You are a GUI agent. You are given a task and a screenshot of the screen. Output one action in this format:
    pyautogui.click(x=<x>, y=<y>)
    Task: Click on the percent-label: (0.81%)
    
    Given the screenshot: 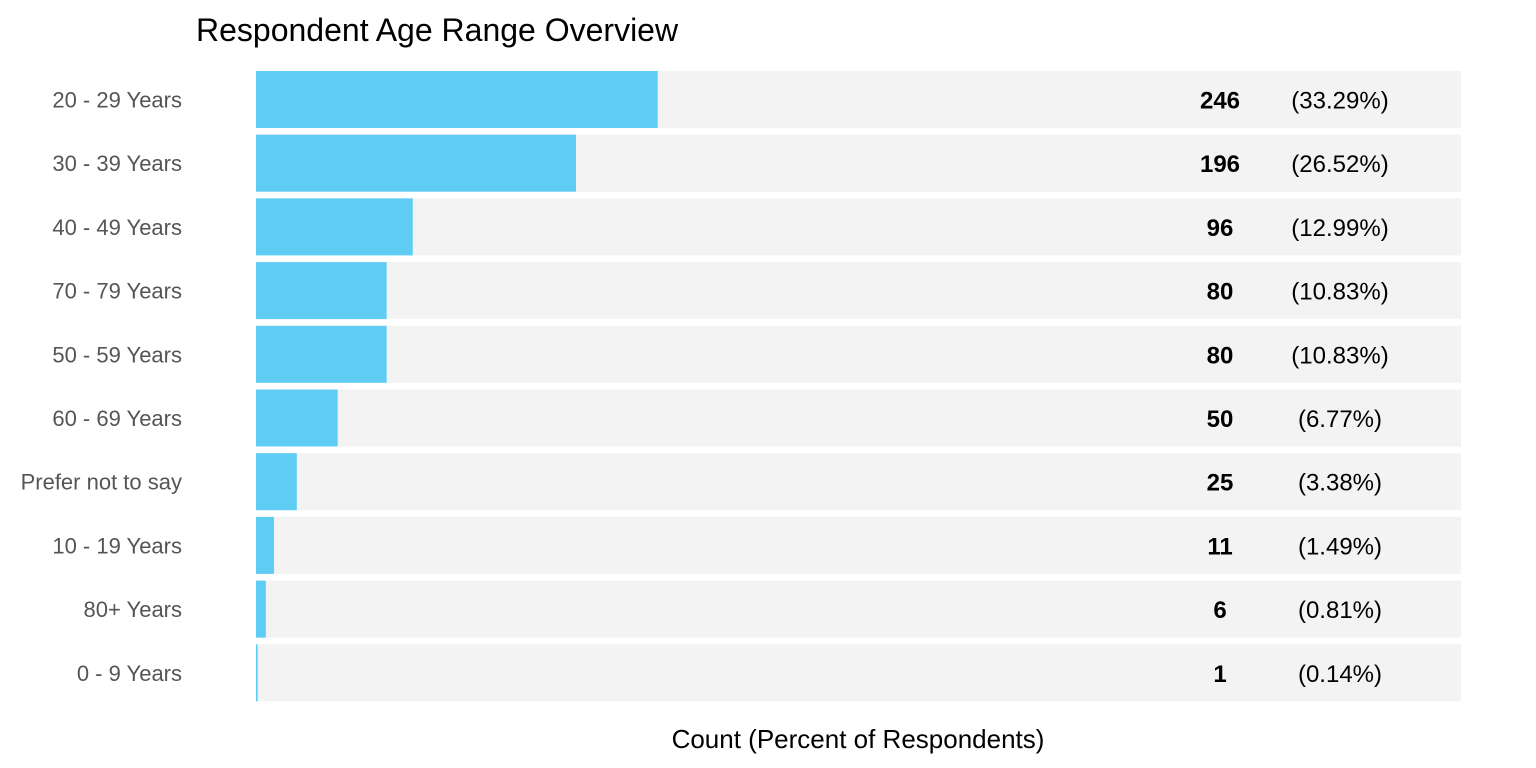 What is the action you would take?
    pyautogui.click(x=1340, y=610)
    